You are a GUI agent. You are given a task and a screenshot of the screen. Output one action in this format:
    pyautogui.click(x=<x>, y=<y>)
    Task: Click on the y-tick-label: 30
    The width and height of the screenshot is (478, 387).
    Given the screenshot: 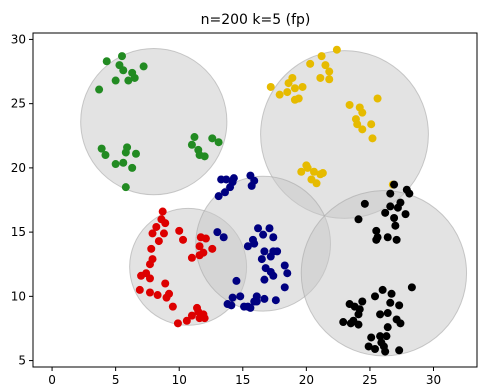 What is the action you would take?
    pyautogui.click(x=18, y=39)
    